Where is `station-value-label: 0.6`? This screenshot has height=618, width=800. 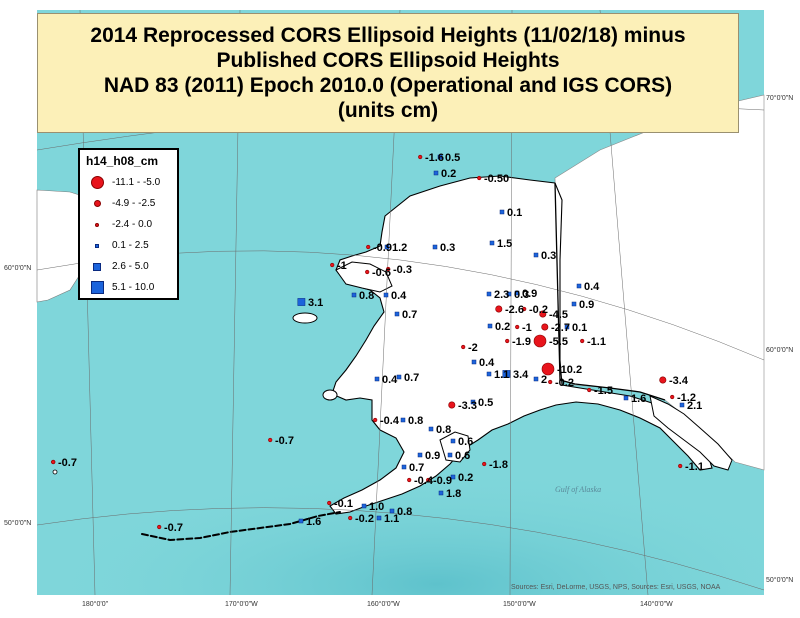 station-value-label: 0.6 is located at coordinates (465, 442).